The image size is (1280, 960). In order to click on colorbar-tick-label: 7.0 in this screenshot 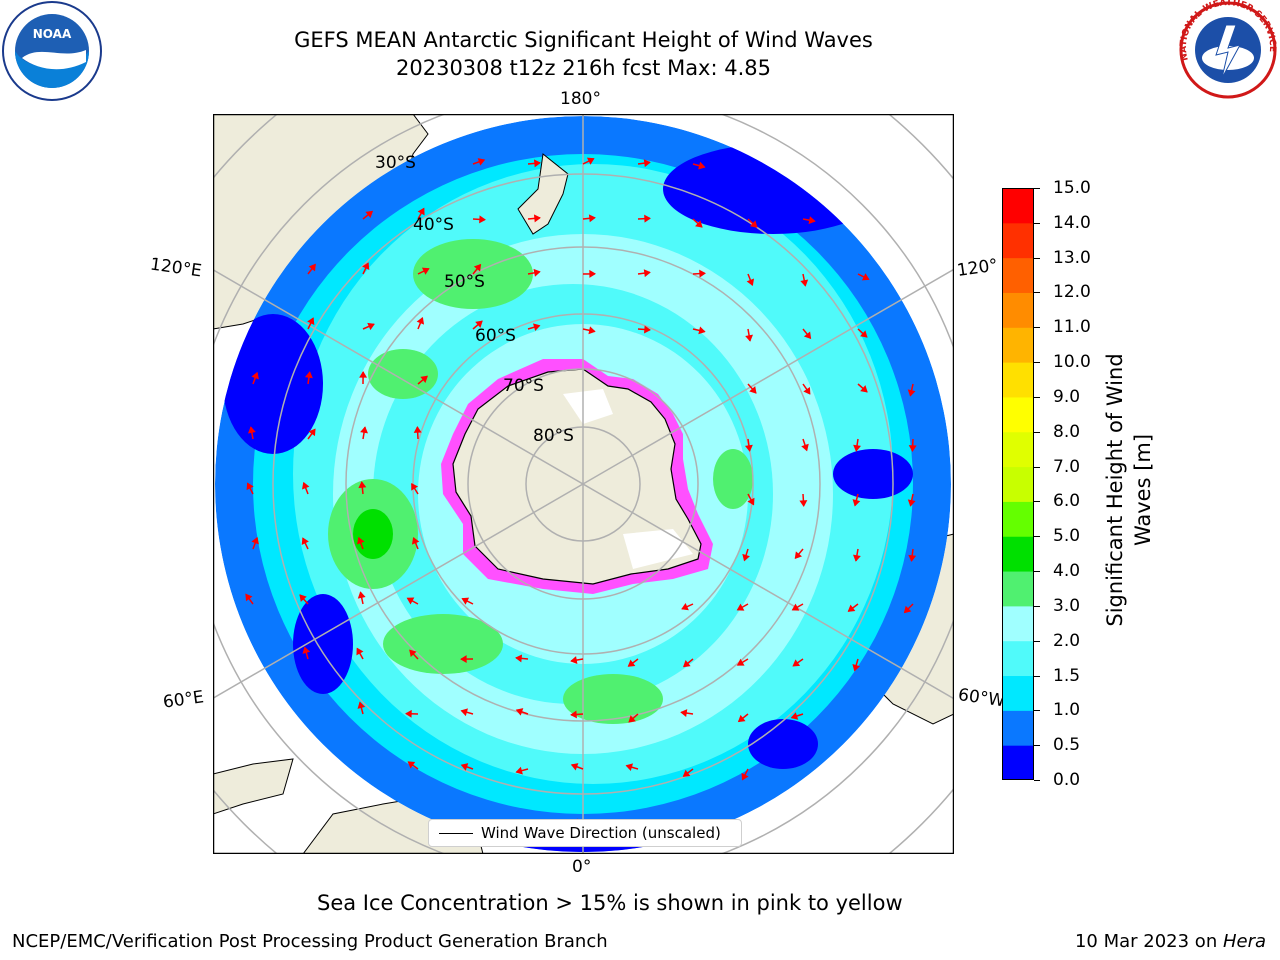, I will do `click(1067, 466)`.